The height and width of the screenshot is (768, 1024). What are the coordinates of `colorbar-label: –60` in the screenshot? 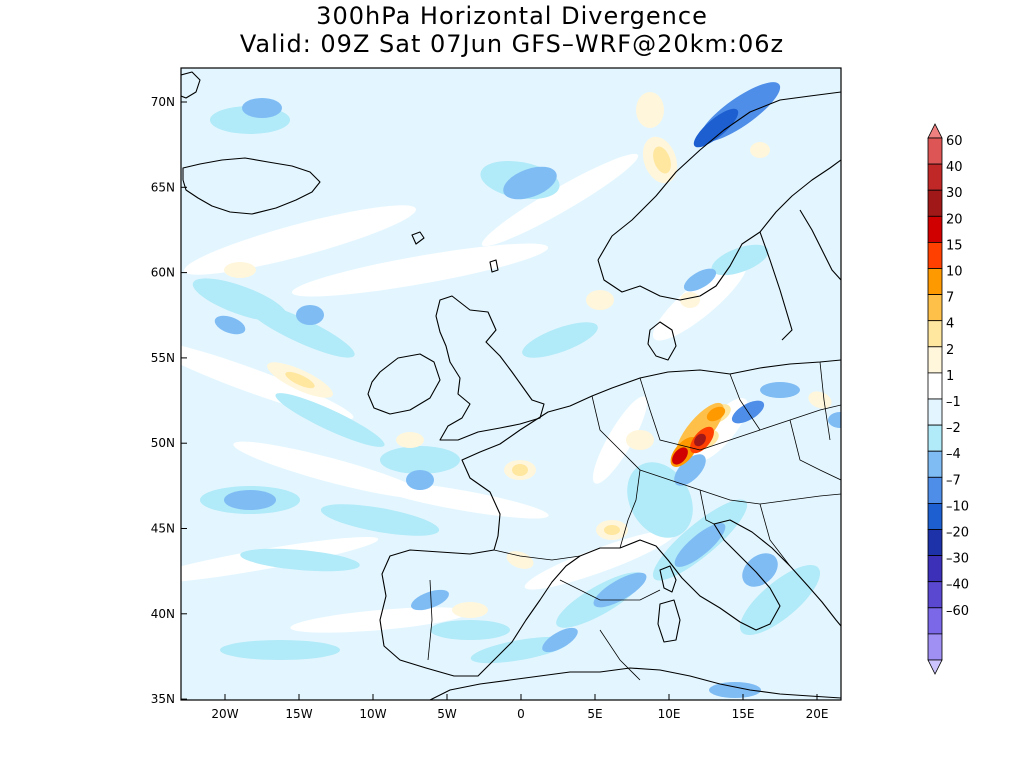 It's located at (957, 611).